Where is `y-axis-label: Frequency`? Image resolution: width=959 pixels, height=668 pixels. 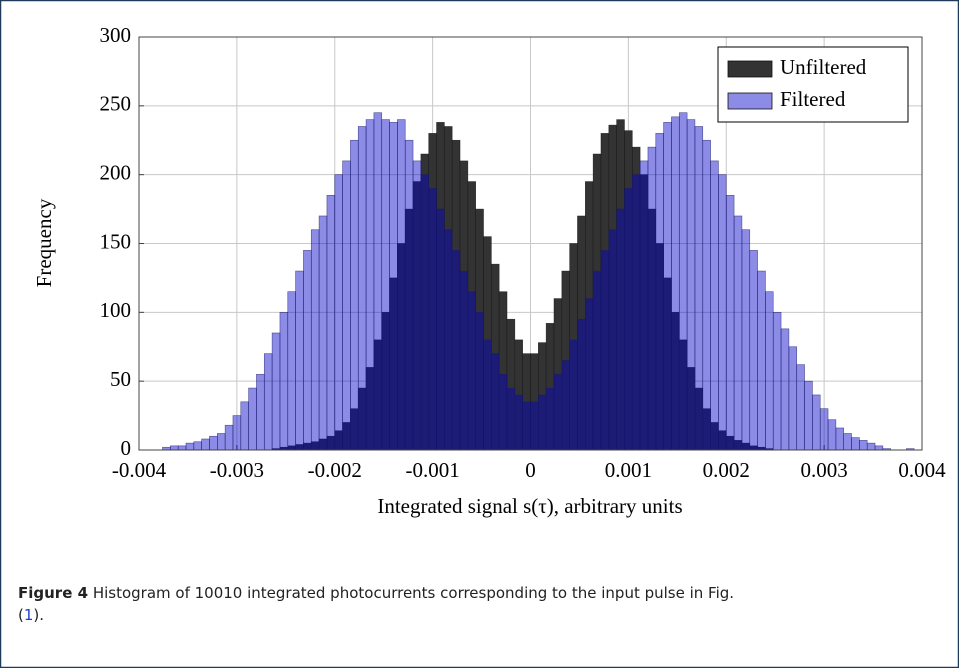
y-axis-label: Frequency is located at coordinates (44, 242).